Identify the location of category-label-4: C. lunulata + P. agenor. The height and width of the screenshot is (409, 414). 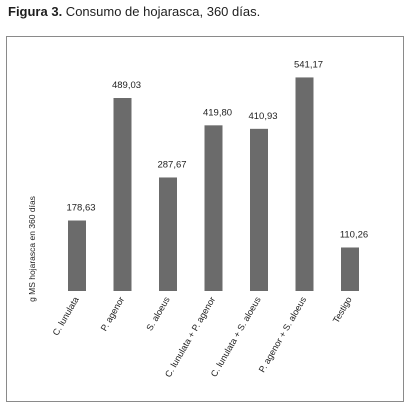
(190, 337).